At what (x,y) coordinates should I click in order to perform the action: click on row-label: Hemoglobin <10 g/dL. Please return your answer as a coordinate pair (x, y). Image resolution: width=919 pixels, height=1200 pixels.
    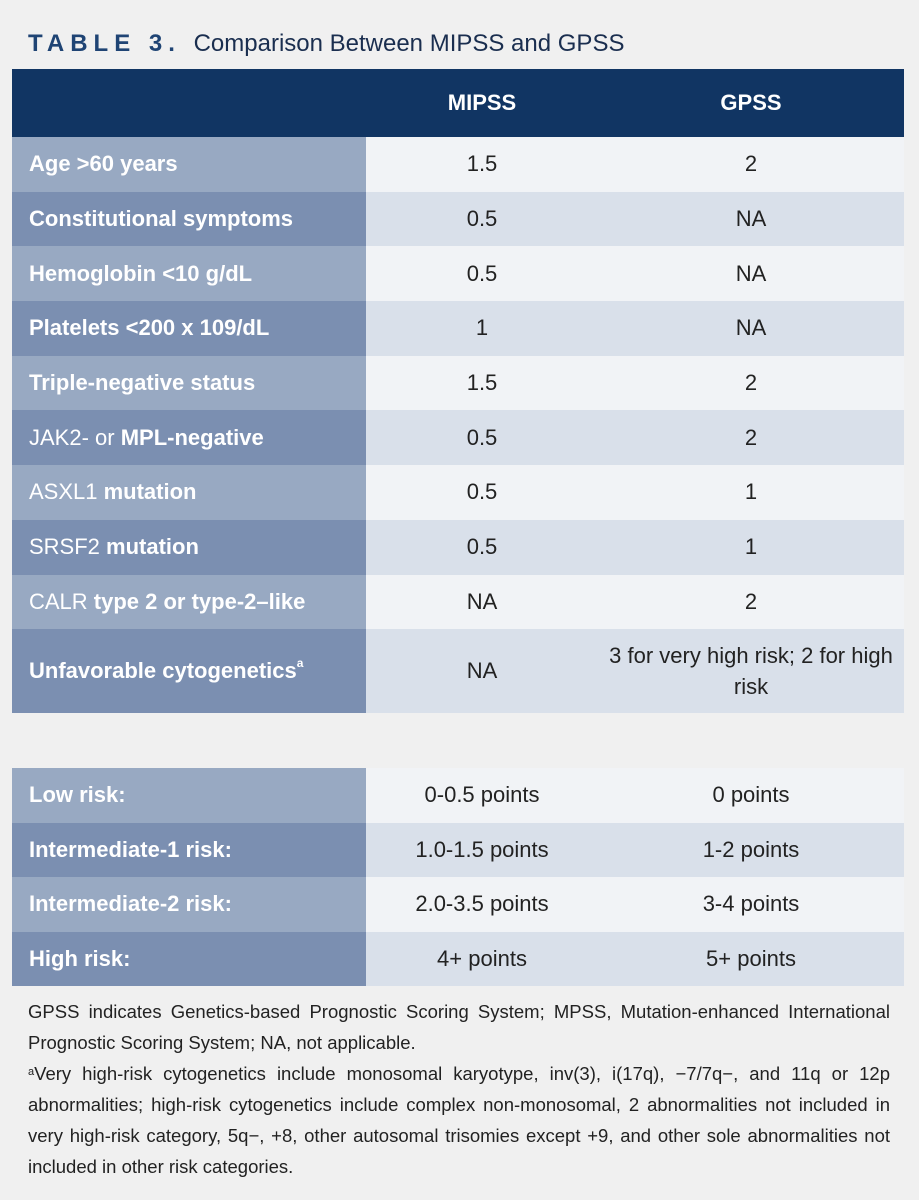
    Looking at the image, I should click on (189, 274).